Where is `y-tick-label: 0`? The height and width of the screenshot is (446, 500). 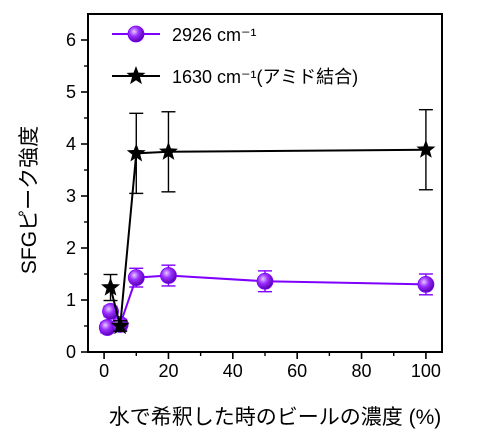 y-tick-label: 0 is located at coordinates (71, 352).